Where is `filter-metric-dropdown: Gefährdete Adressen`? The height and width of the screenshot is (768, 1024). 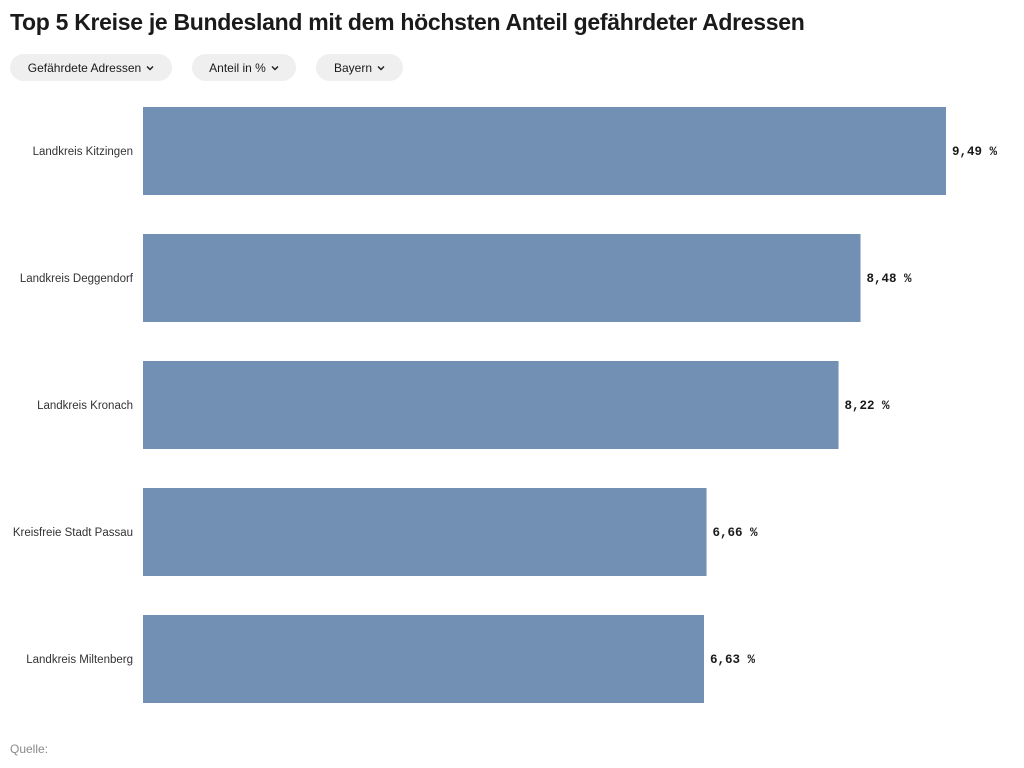
filter-metric-dropdown: Gefährdete Adressen is located at coordinates (91, 67).